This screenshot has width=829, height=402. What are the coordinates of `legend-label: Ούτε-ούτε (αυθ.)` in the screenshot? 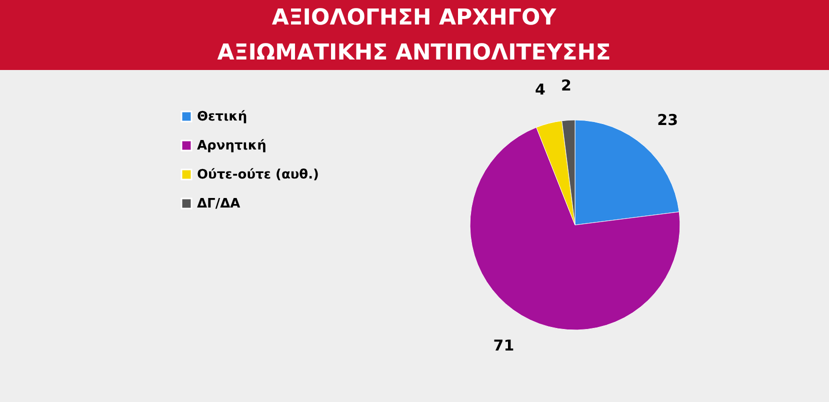 It's located at (258, 175).